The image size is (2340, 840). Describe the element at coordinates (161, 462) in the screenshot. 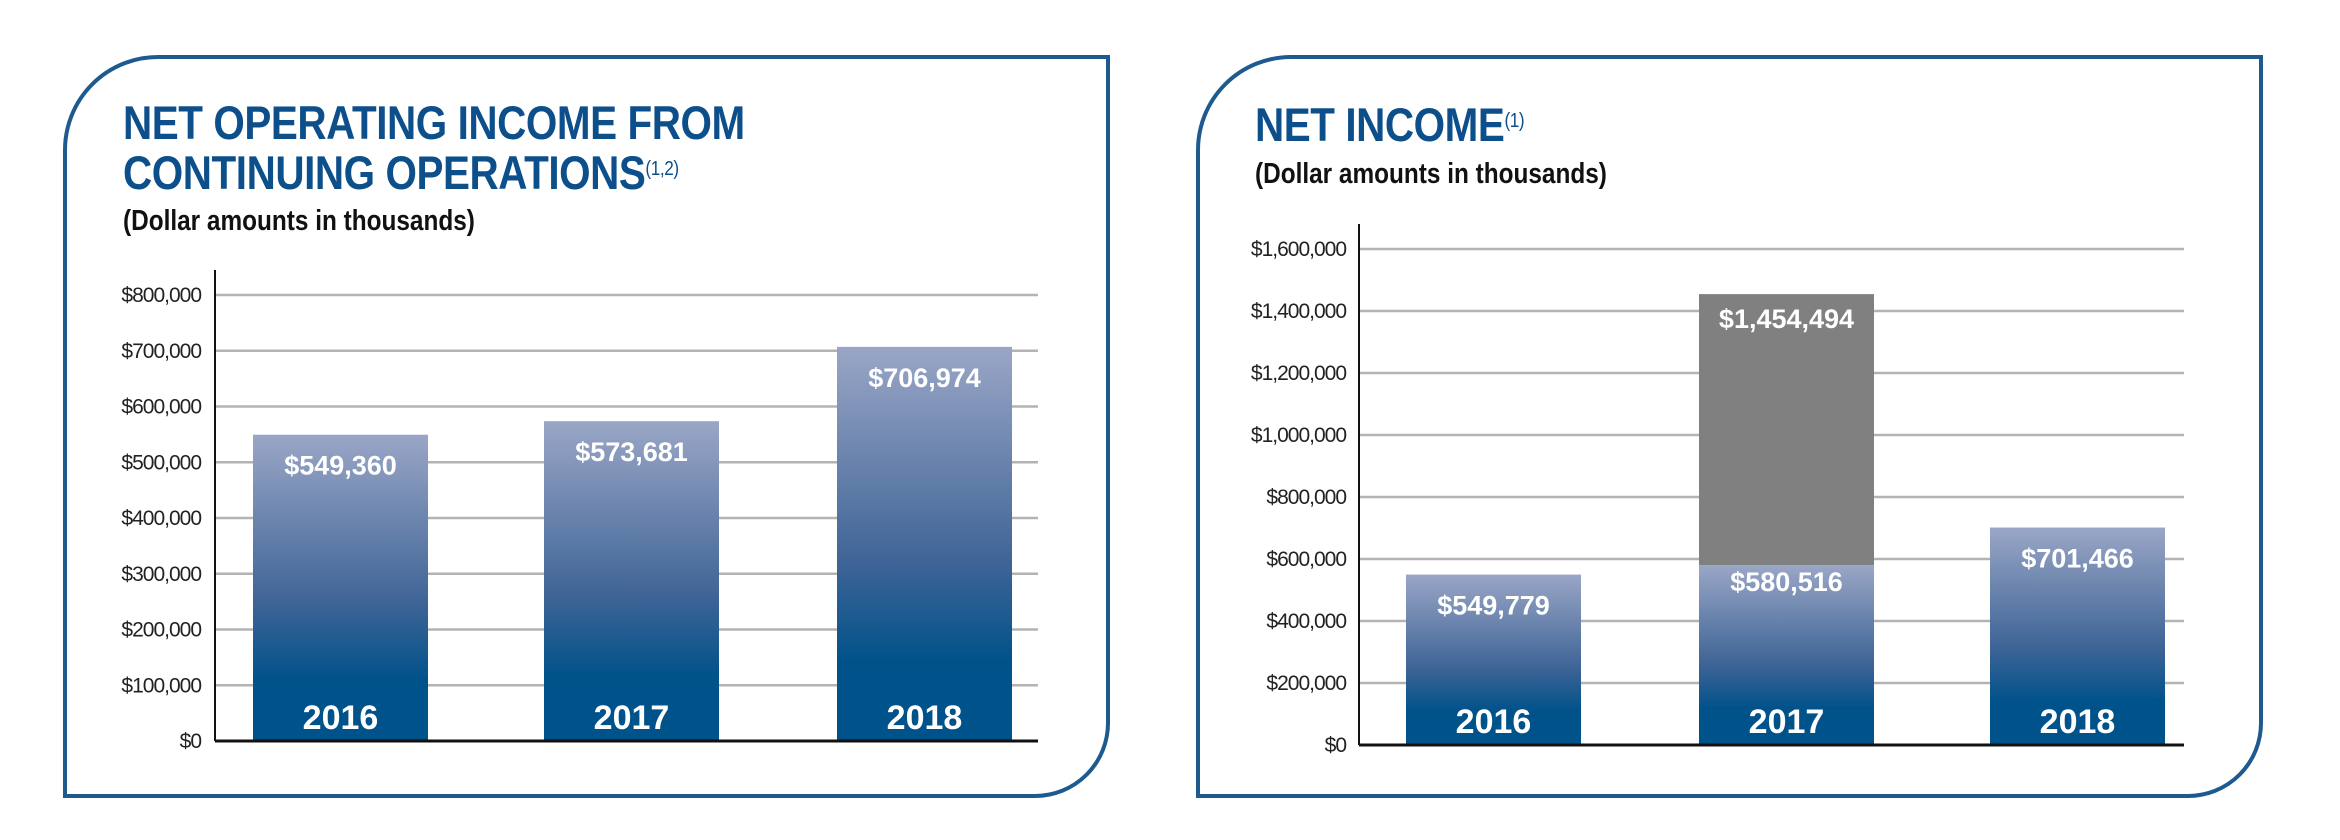

I see `y-tick-label: $500,000` at that location.